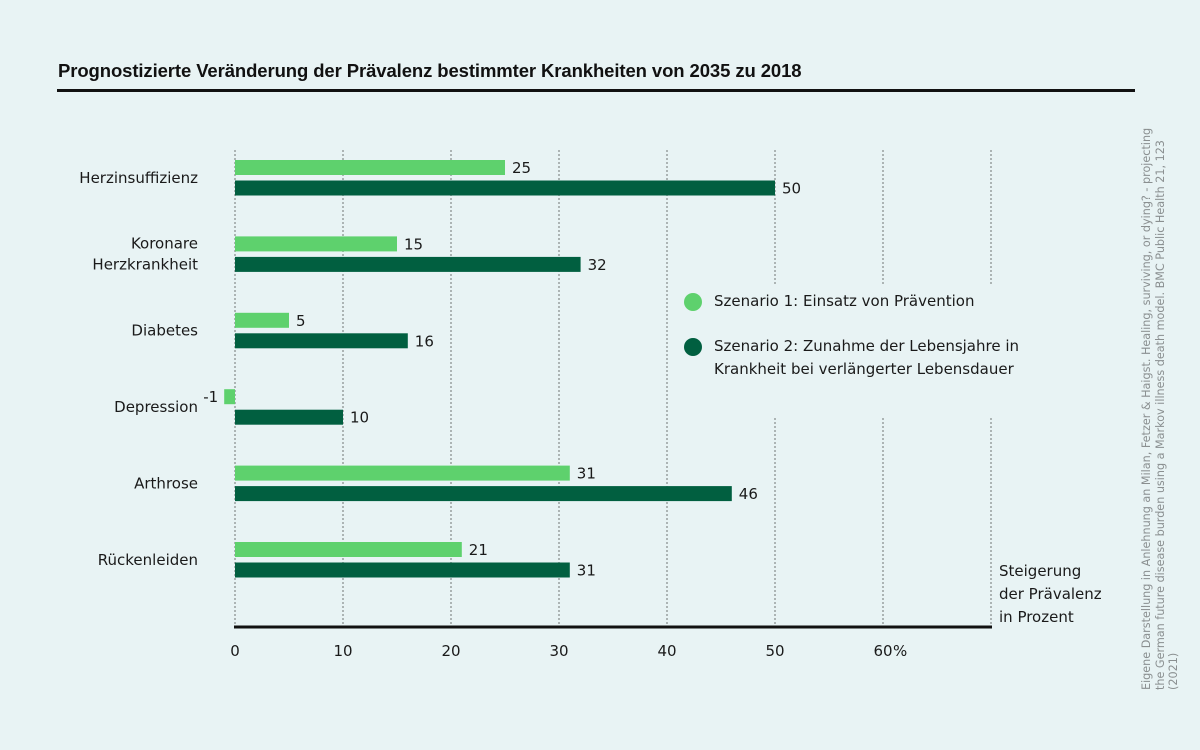 The height and width of the screenshot is (750, 1200). Describe the element at coordinates (844, 301) in the screenshot. I see `legend-label: Szenario 1: Einsatz von Prävention` at that location.